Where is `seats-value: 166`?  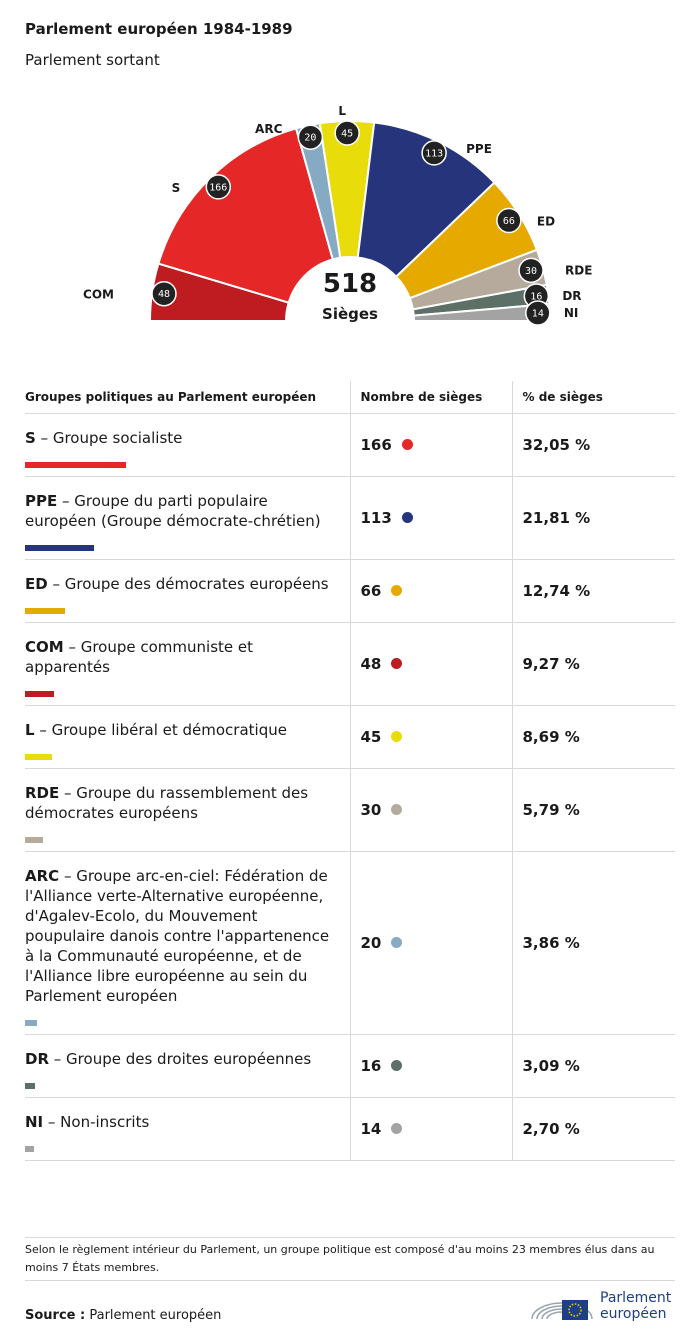 seats-value: 166 is located at coordinates (376, 445).